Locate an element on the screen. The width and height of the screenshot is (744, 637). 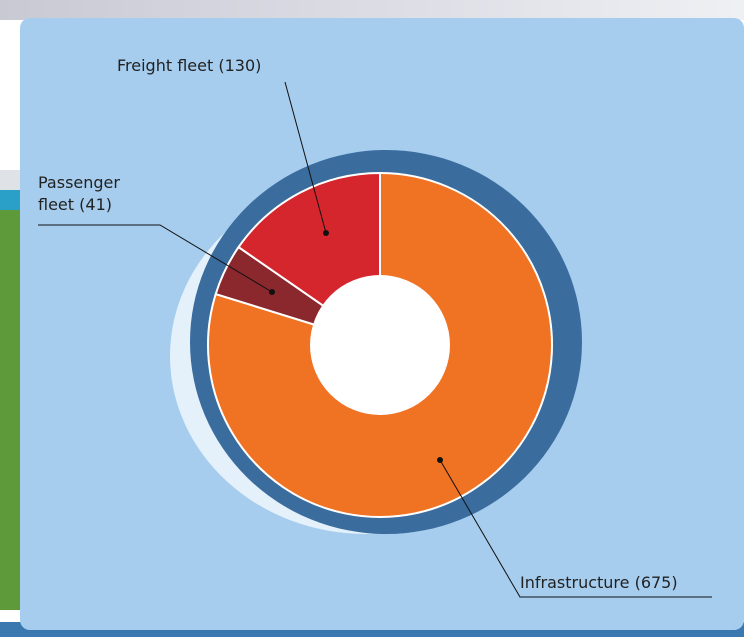
top-bar is located at coordinates (372, 10).